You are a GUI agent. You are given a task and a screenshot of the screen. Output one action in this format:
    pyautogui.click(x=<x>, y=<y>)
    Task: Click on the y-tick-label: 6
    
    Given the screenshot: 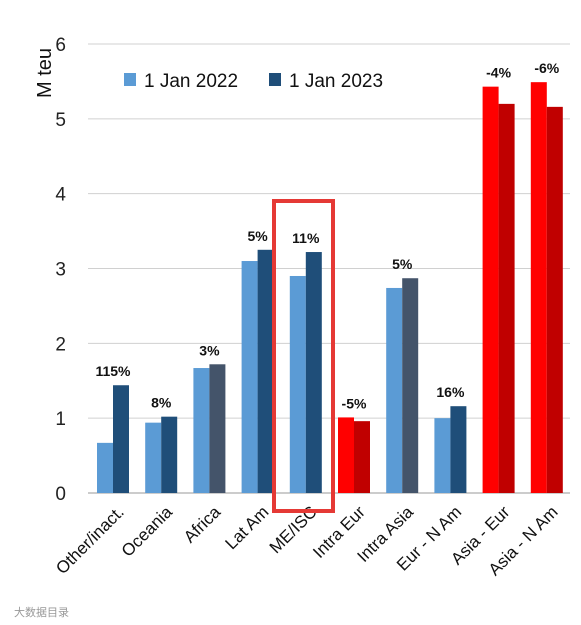 What is the action you would take?
    pyautogui.click(x=60, y=45)
    